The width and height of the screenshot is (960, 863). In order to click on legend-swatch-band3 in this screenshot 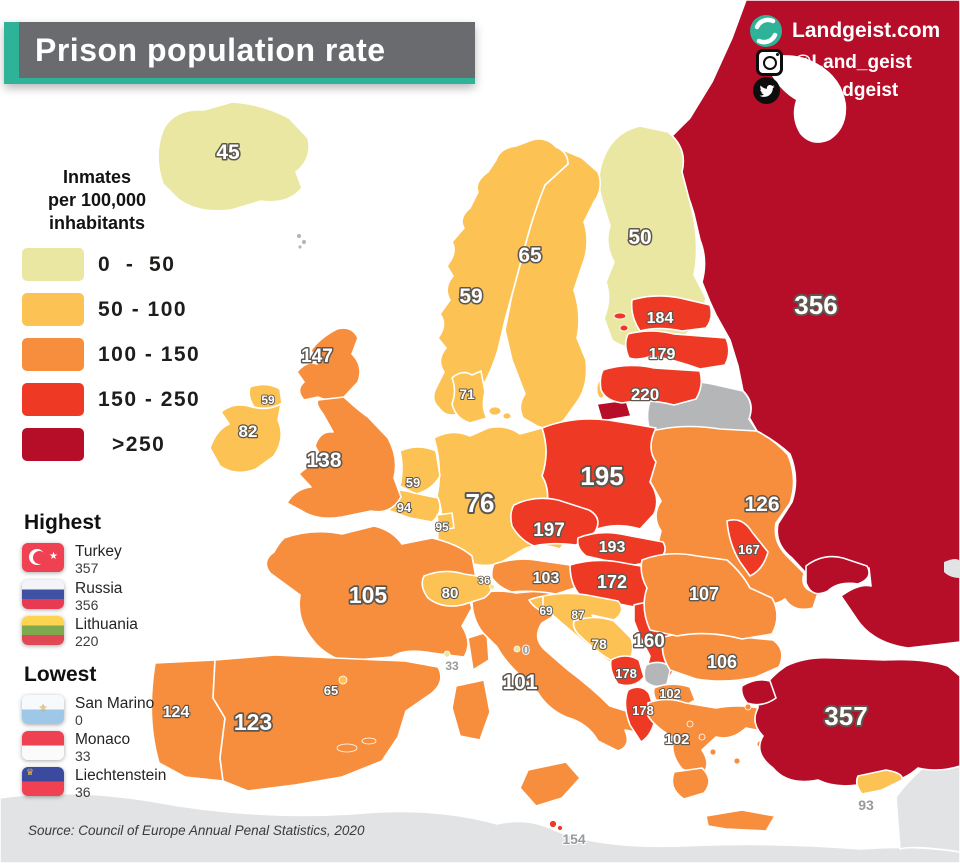, I will do `click(53, 354)`.